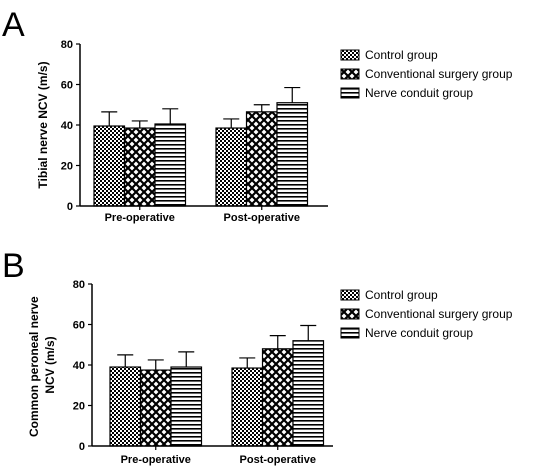 The width and height of the screenshot is (550, 474). What do you see at coordinates (350, 74) in the screenshot?
I see `panel-a-legend-swatch-conventional` at bounding box center [350, 74].